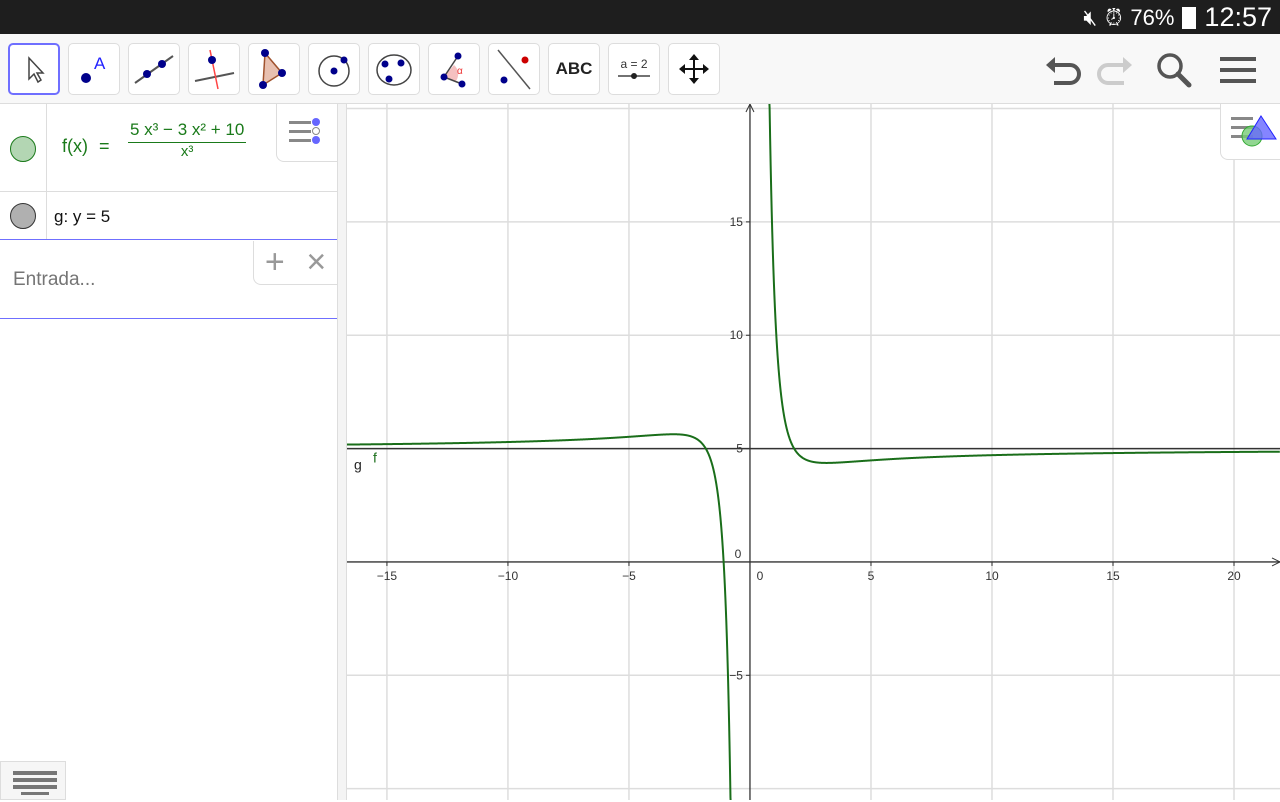  I want to click on cursor-icon, so click(36, 70).